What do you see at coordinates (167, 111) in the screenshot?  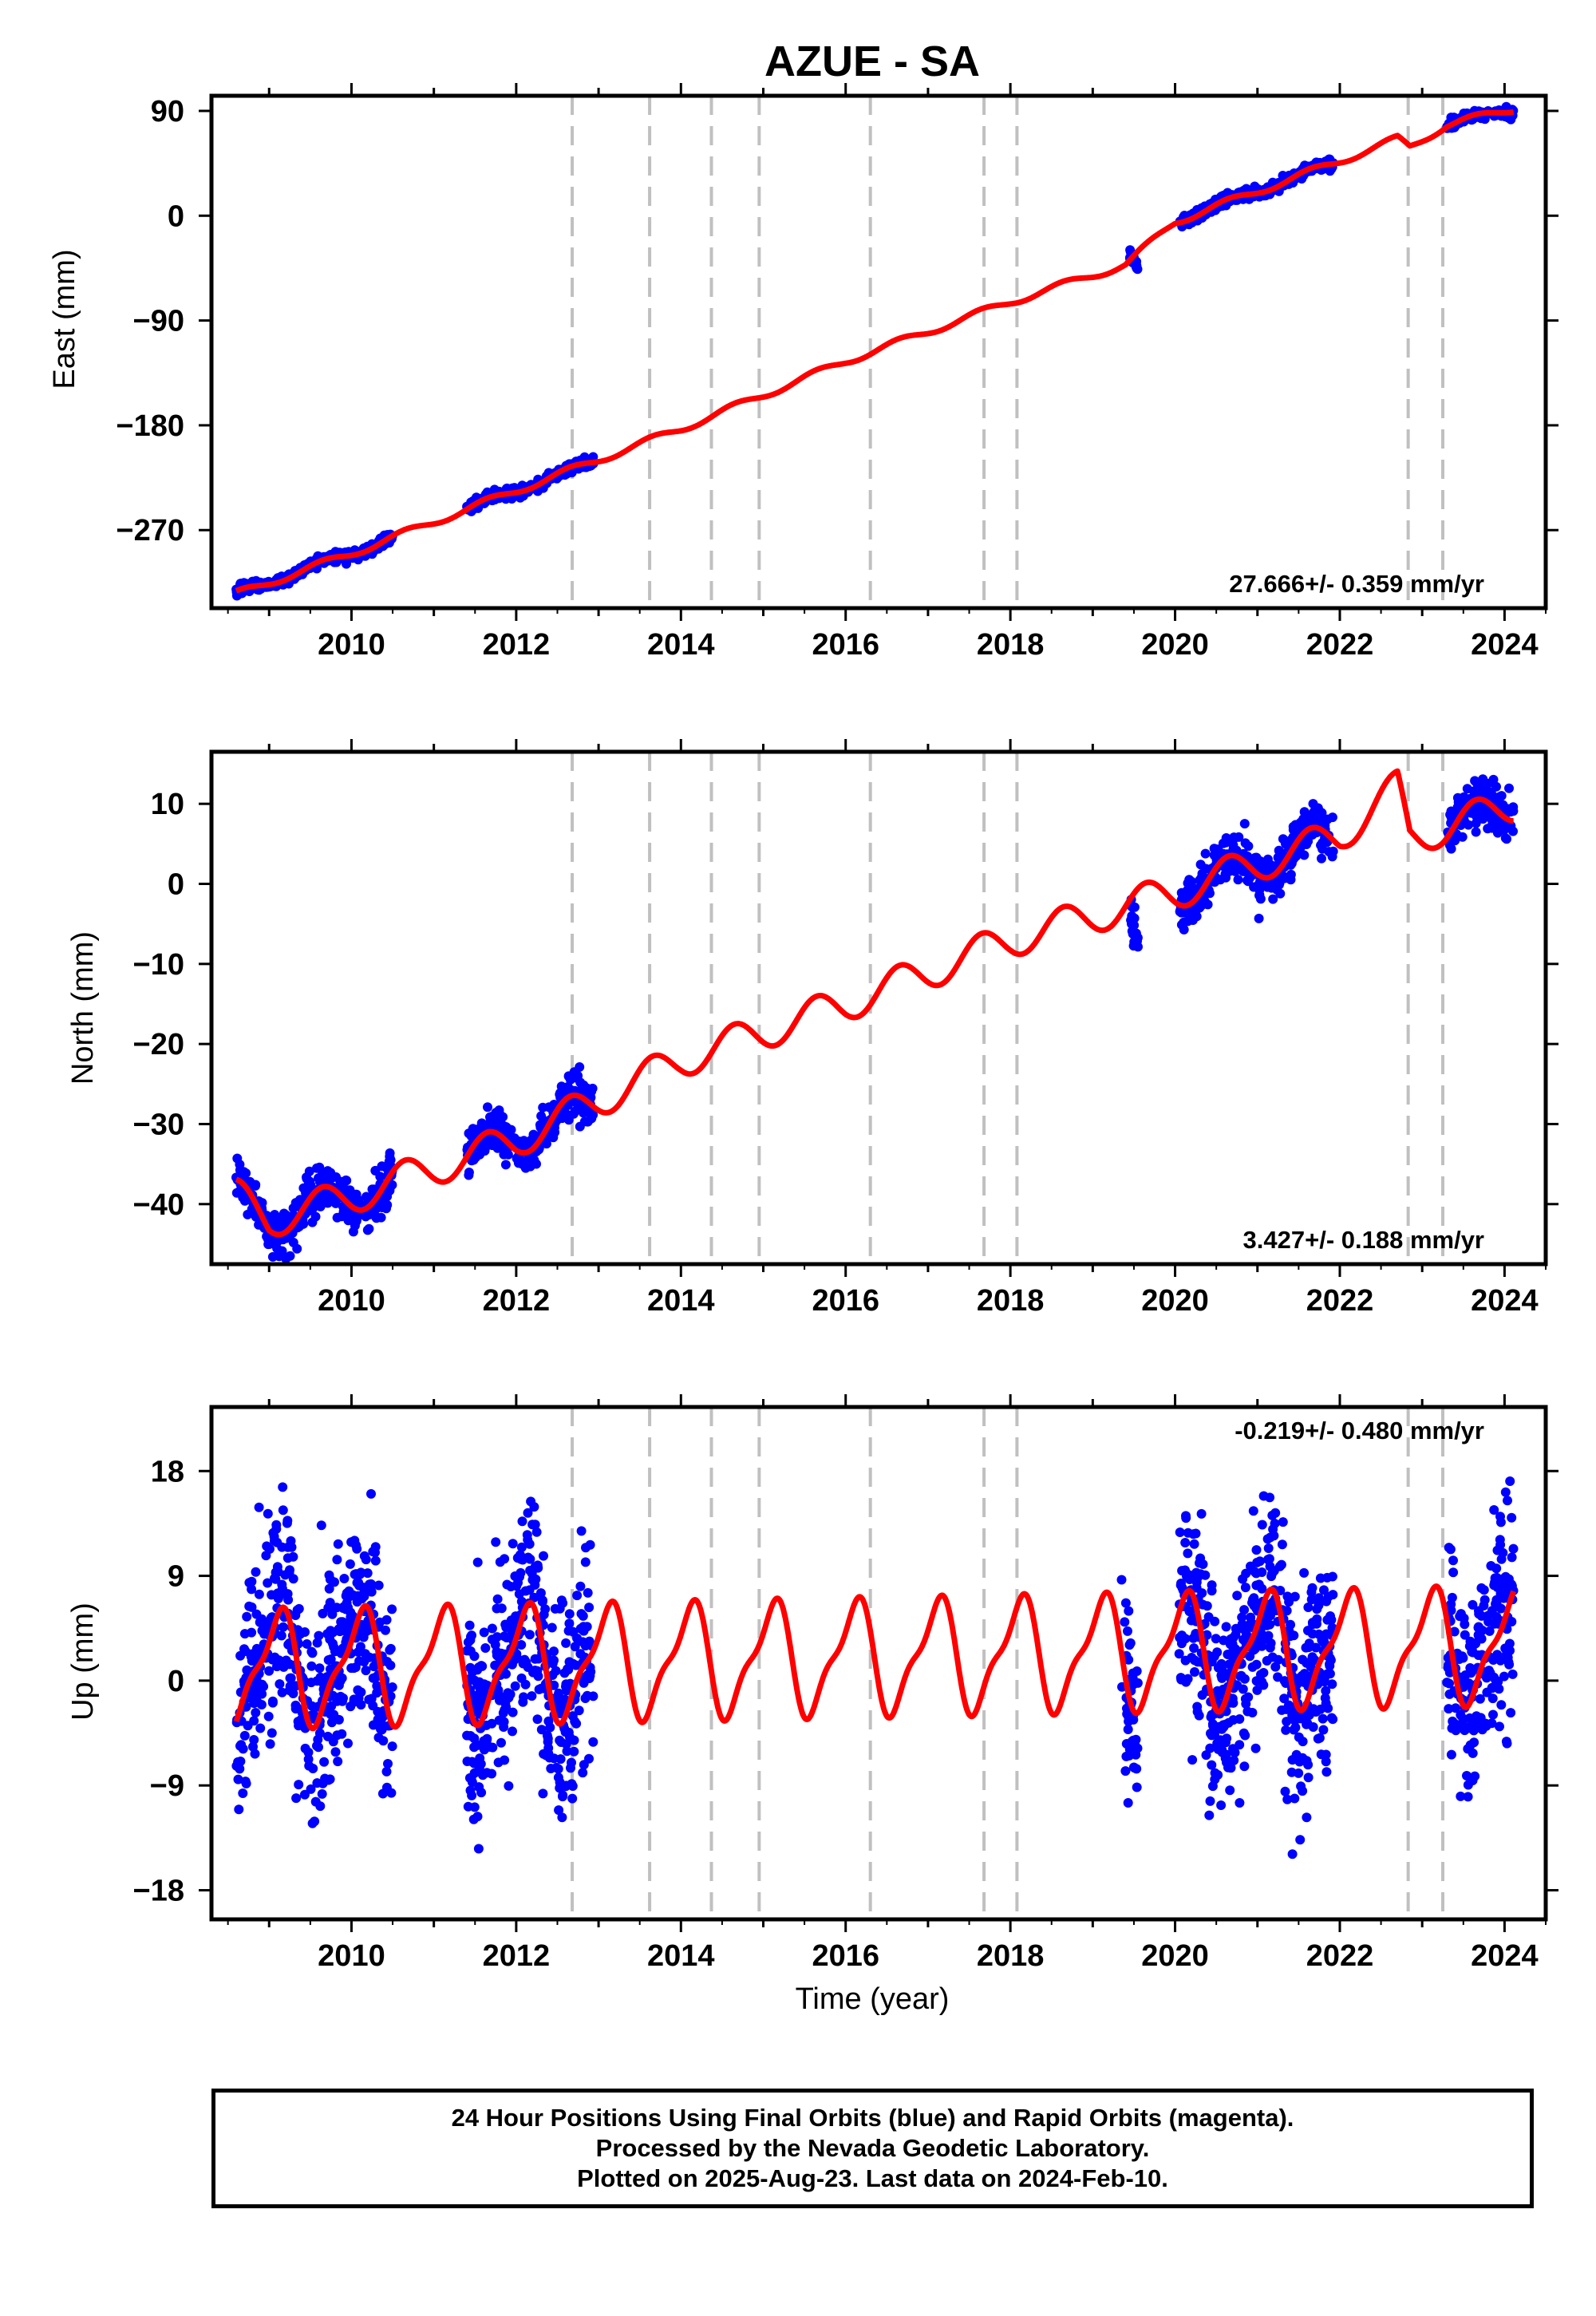 I see `y-tick-label: 90` at bounding box center [167, 111].